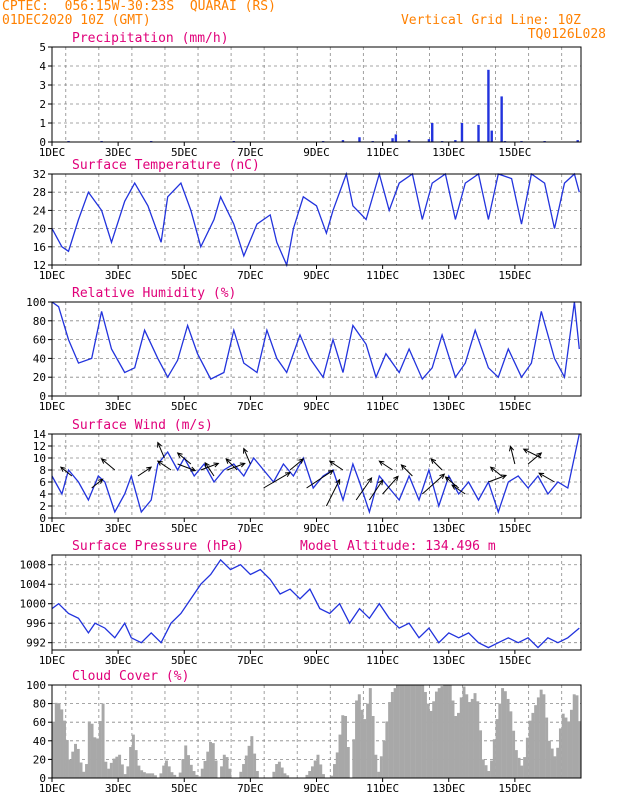 The image size is (618, 800). I want to click on panel-title: Precipitation (mm/h), so click(150, 38).